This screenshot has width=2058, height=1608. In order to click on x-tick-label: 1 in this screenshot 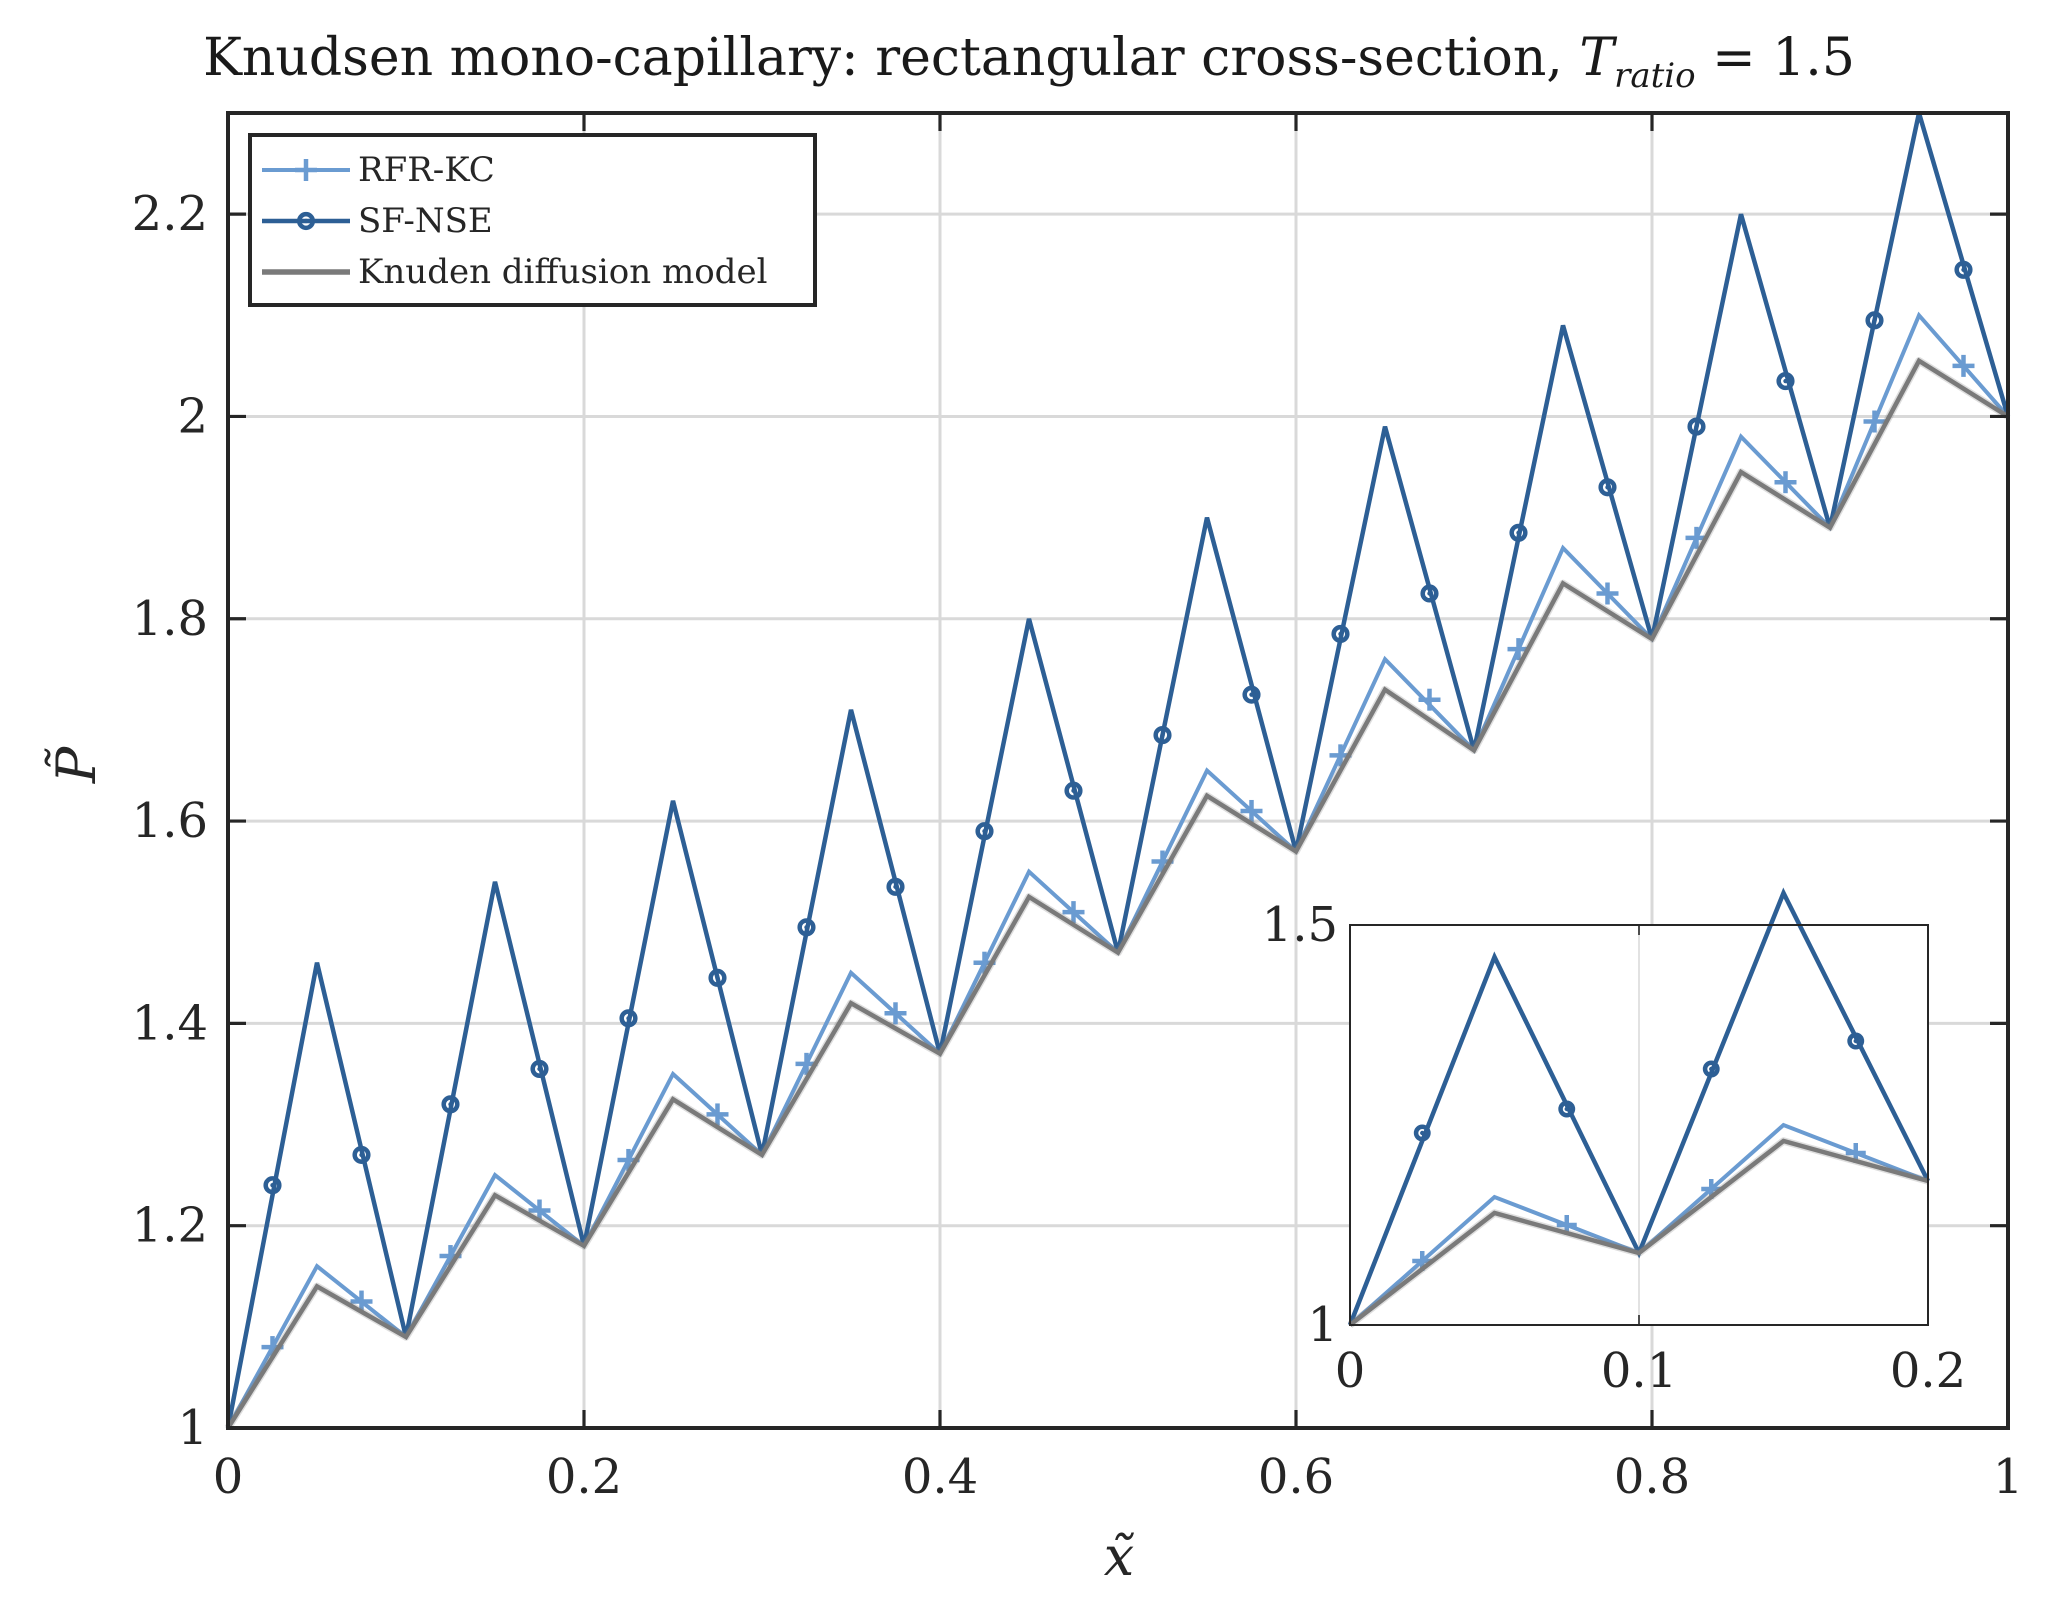, I will do `click(2008, 1477)`.